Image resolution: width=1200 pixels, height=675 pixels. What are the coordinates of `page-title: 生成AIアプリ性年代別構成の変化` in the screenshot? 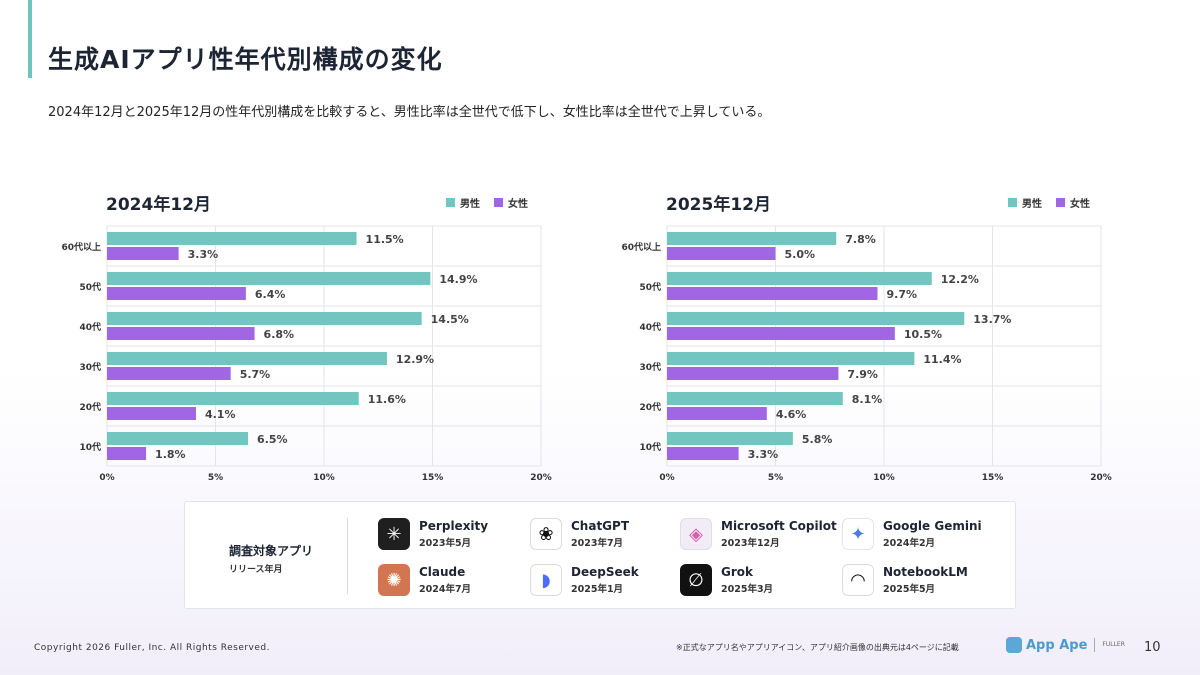 It's located at (245, 59).